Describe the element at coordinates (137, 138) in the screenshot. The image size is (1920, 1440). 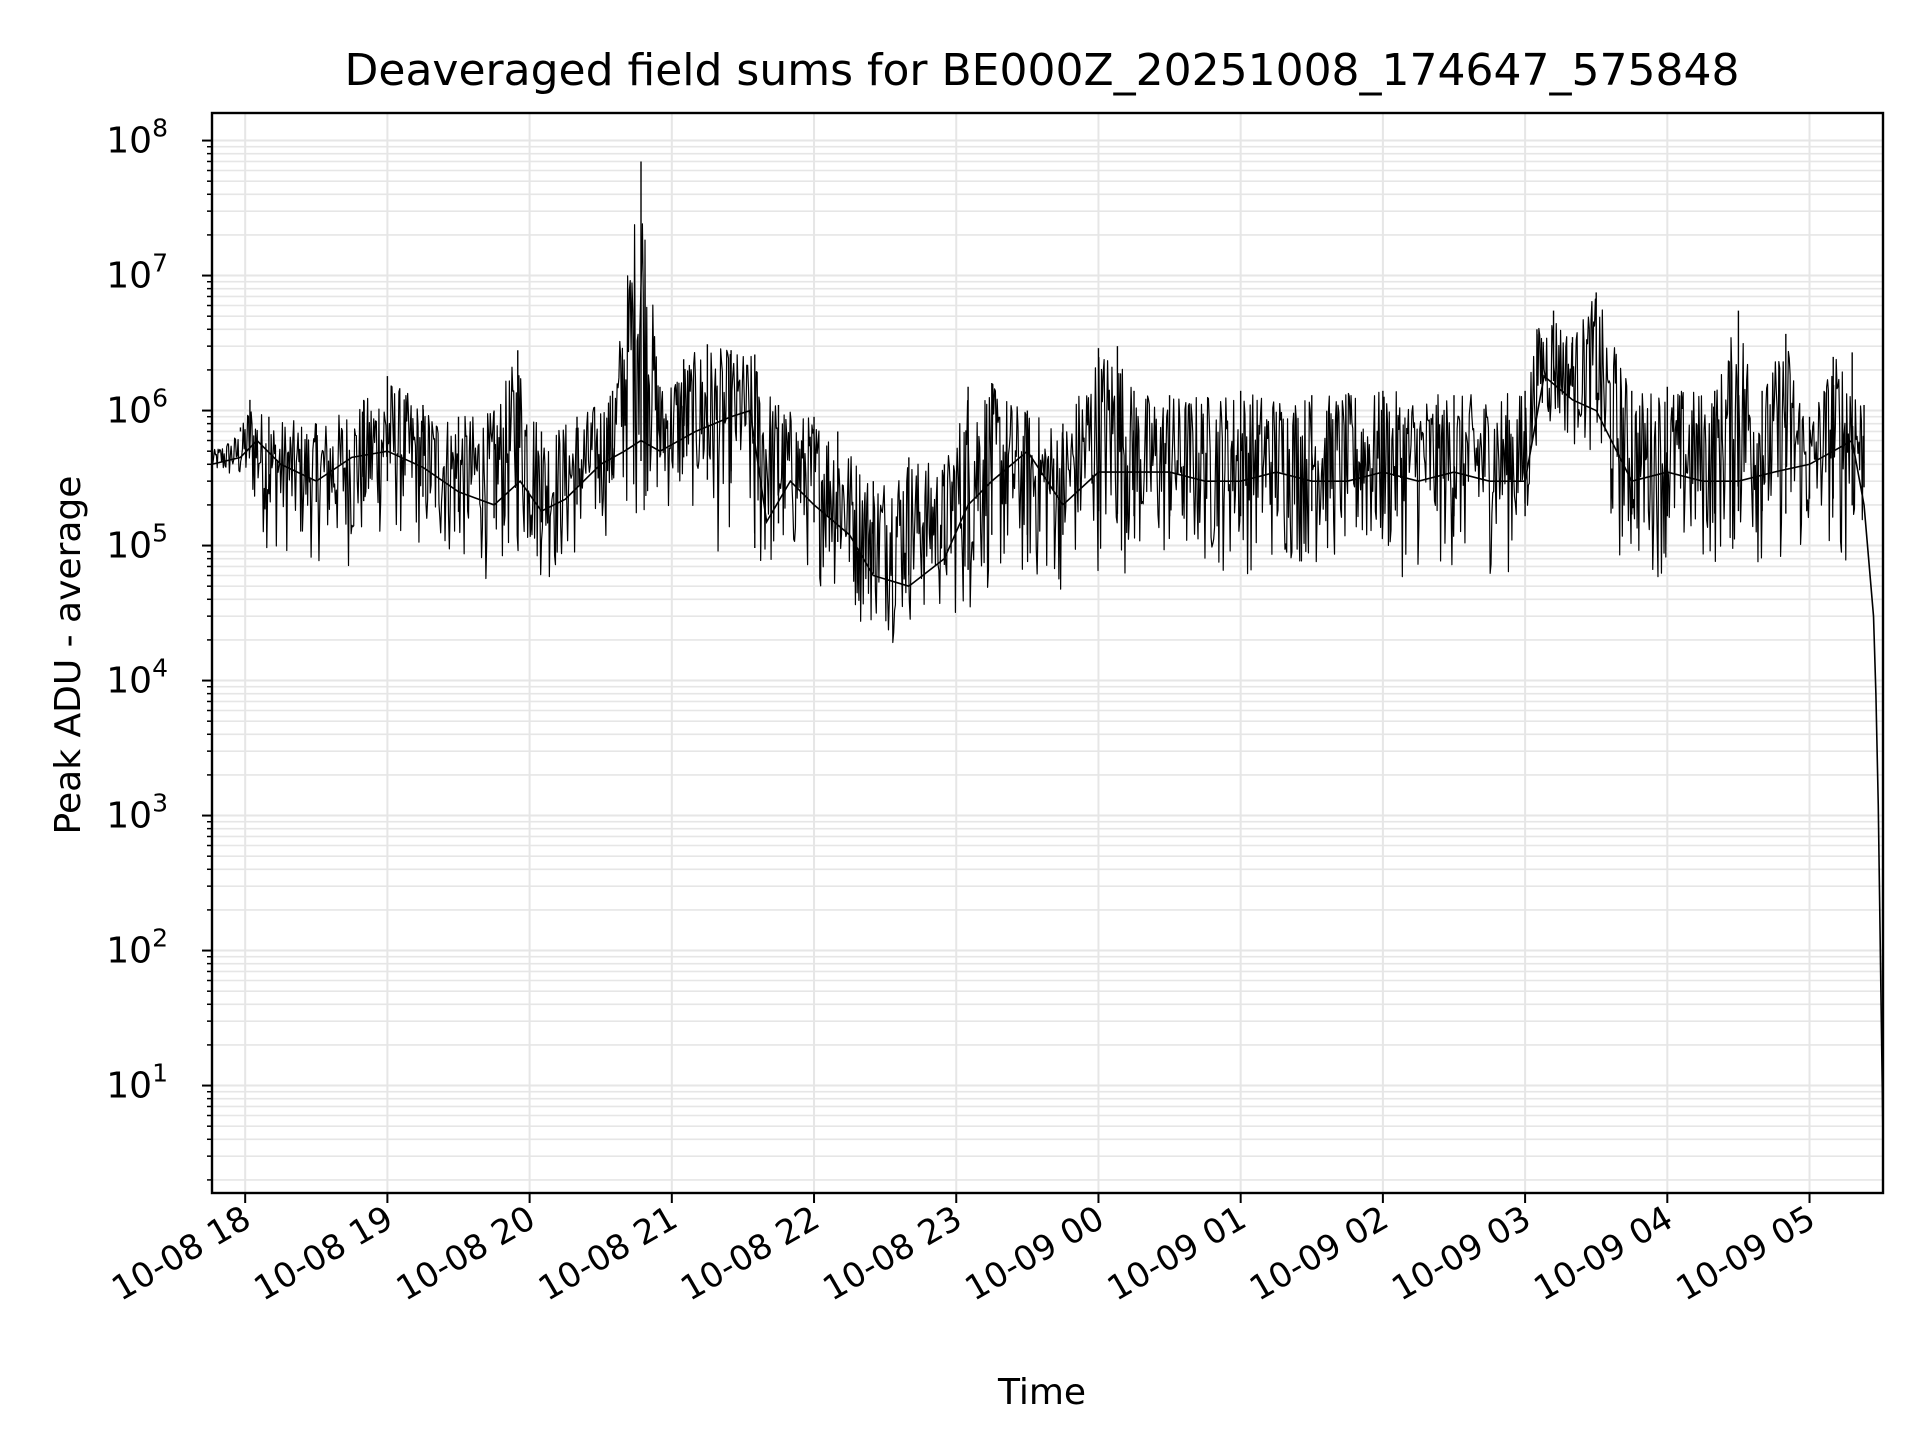
I see `y-tick-label: 10⁸` at that location.